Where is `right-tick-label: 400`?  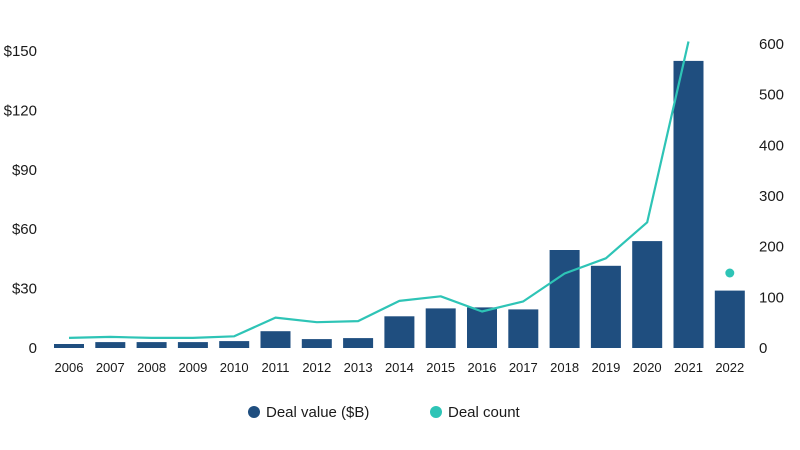 right-tick-label: 400 is located at coordinates (771, 145).